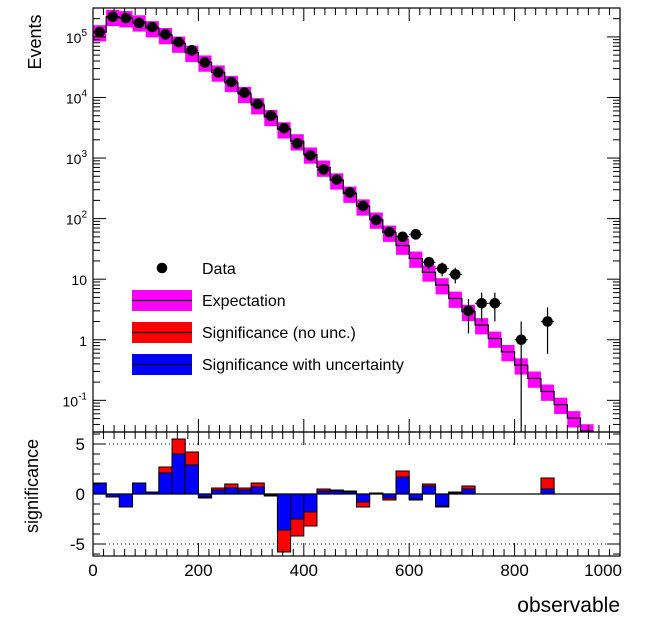 This screenshot has height=619, width=662. I want to click on sig-y-tick-label: 0, so click(80, 494).